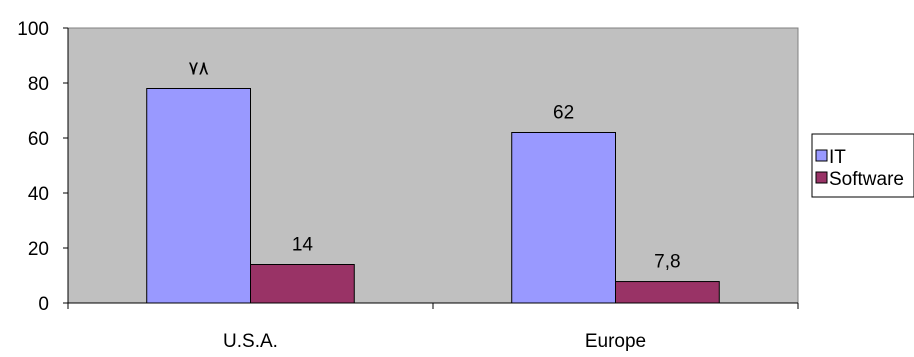 Image resolution: width=914 pixels, height=357 pixels. What do you see at coordinates (433, 327) in the screenshot?
I see `x-axis: U.S.A. Europe` at bounding box center [433, 327].